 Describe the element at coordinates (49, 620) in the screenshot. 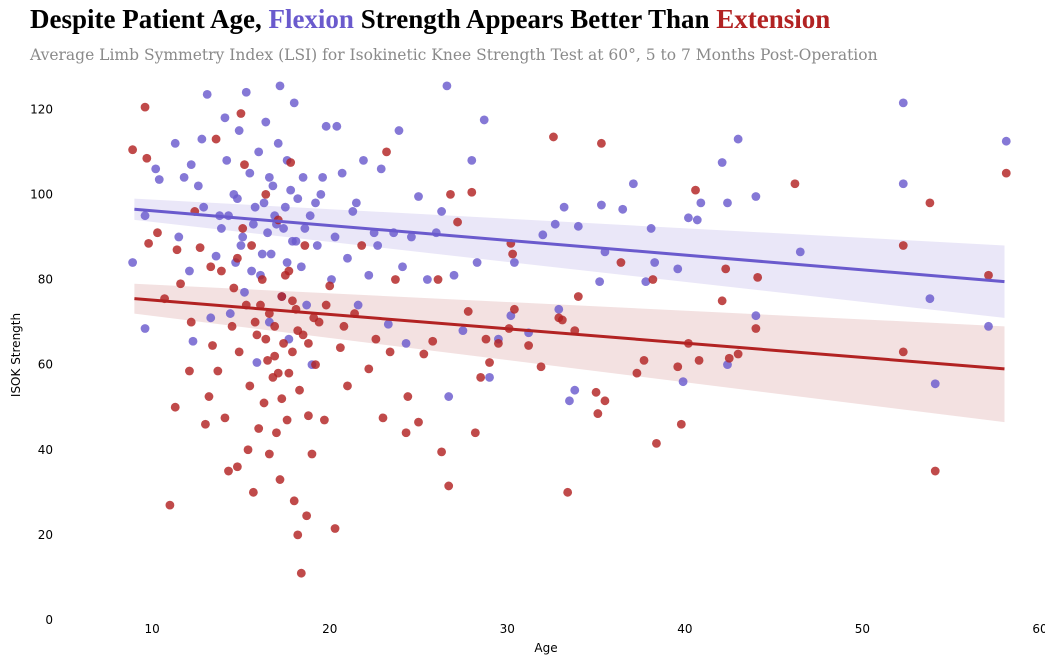

I see `y-tick-label: 0` at that location.